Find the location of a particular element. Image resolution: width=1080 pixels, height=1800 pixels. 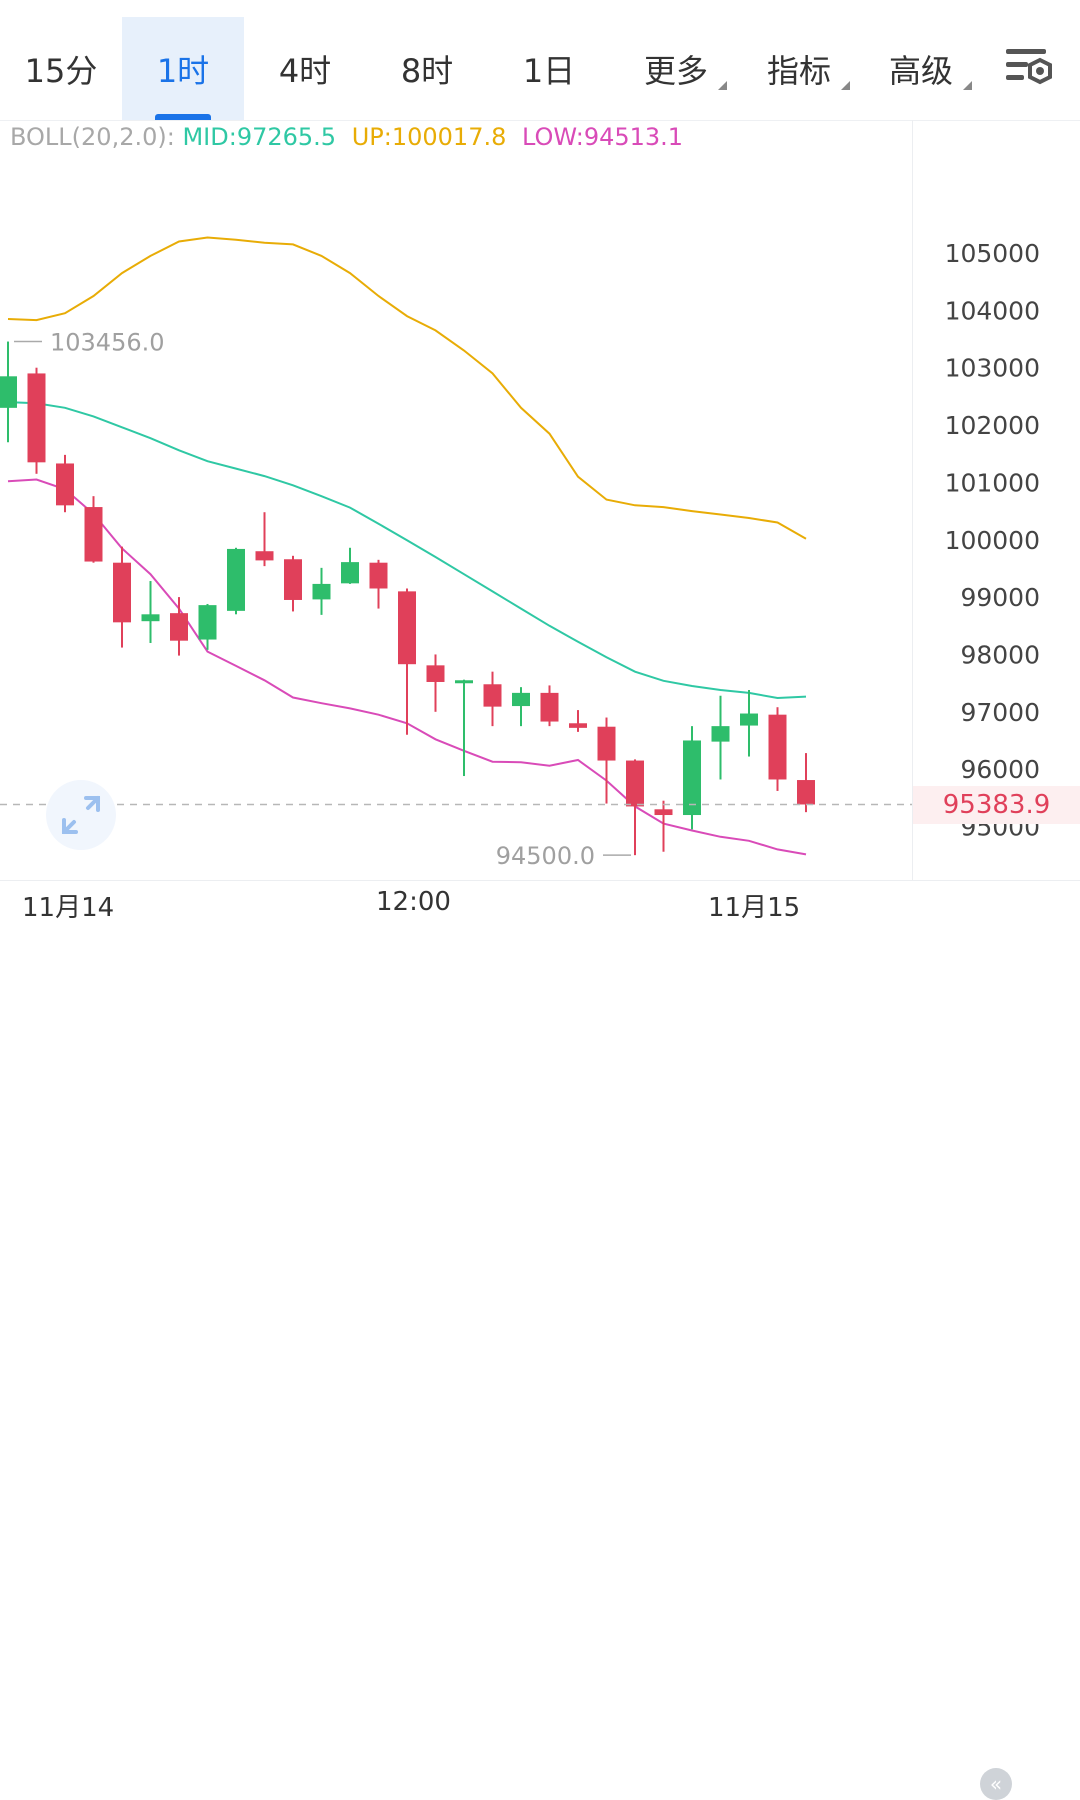

y-tick-label: 103000 is located at coordinates (992, 368).